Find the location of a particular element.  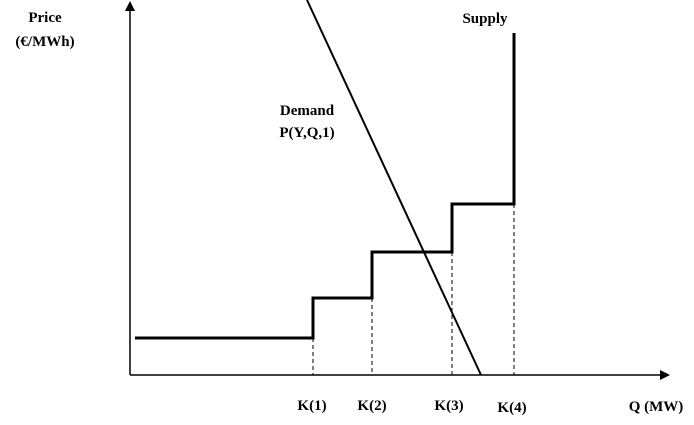

capacity-label: K(4) is located at coordinates (511, 408).